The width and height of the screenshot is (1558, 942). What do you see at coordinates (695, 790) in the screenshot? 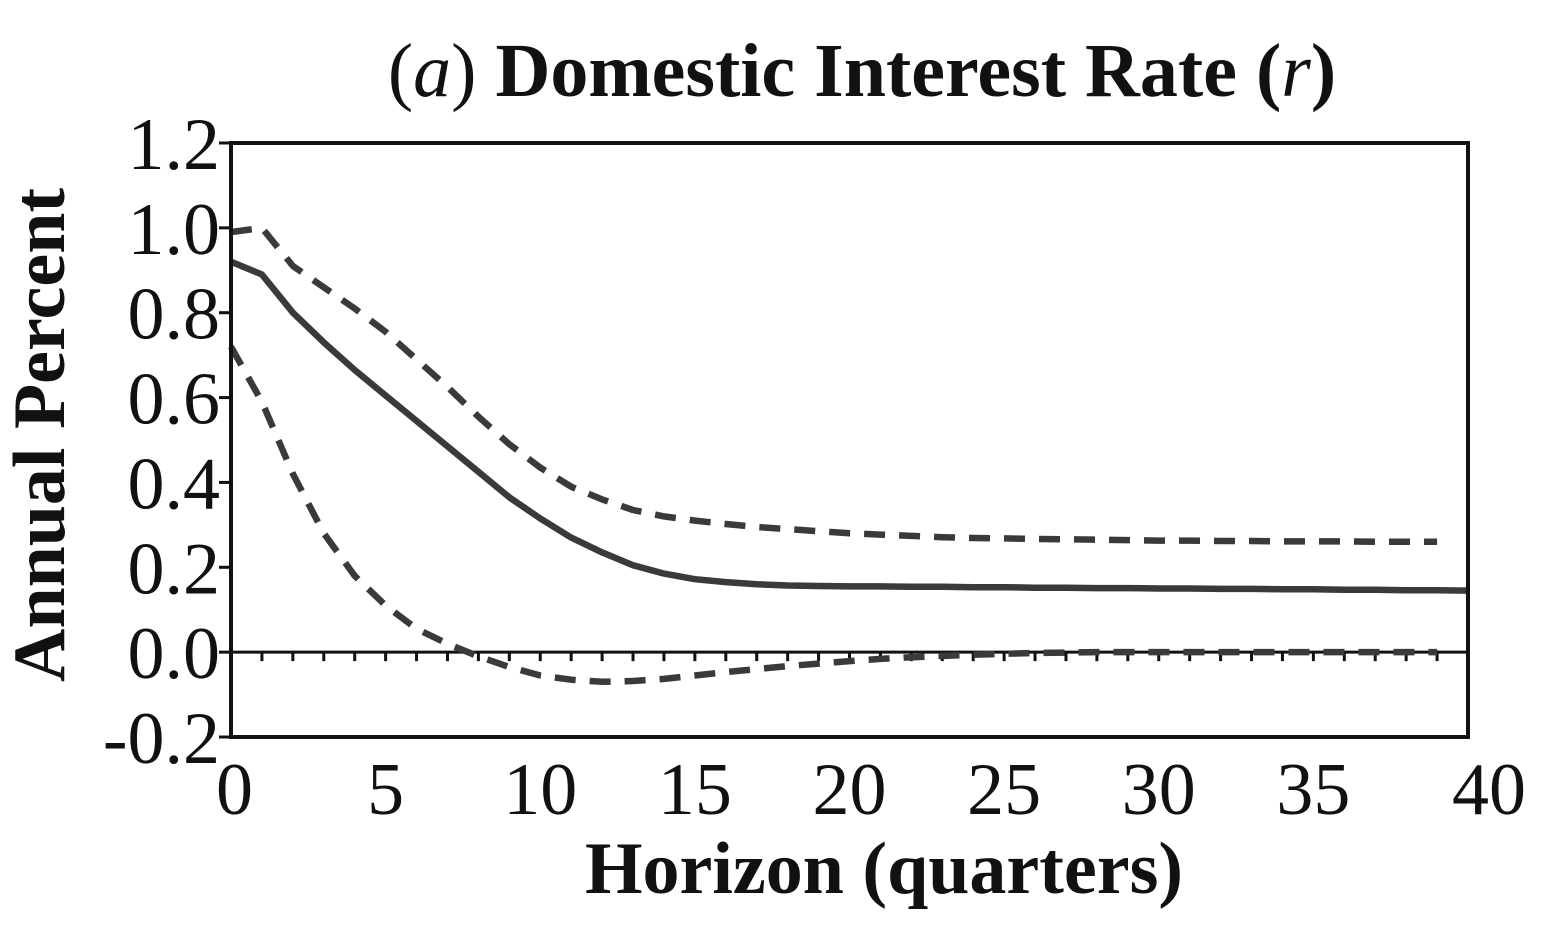
I see `x-tick-label: 15` at bounding box center [695, 790].